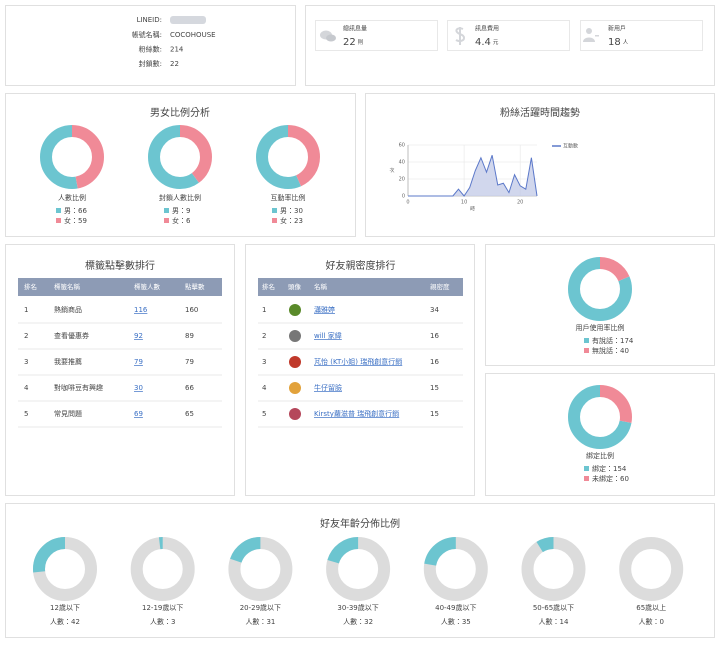 The image size is (720, 648). I want to click on stat-number: 18, so click(614, 42).